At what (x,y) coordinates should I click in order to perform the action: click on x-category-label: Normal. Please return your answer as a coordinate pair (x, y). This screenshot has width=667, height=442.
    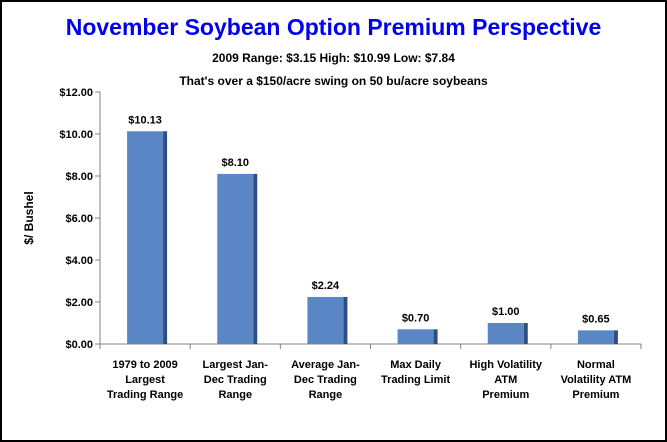
    Looking at the image, I should click on (596, 365).